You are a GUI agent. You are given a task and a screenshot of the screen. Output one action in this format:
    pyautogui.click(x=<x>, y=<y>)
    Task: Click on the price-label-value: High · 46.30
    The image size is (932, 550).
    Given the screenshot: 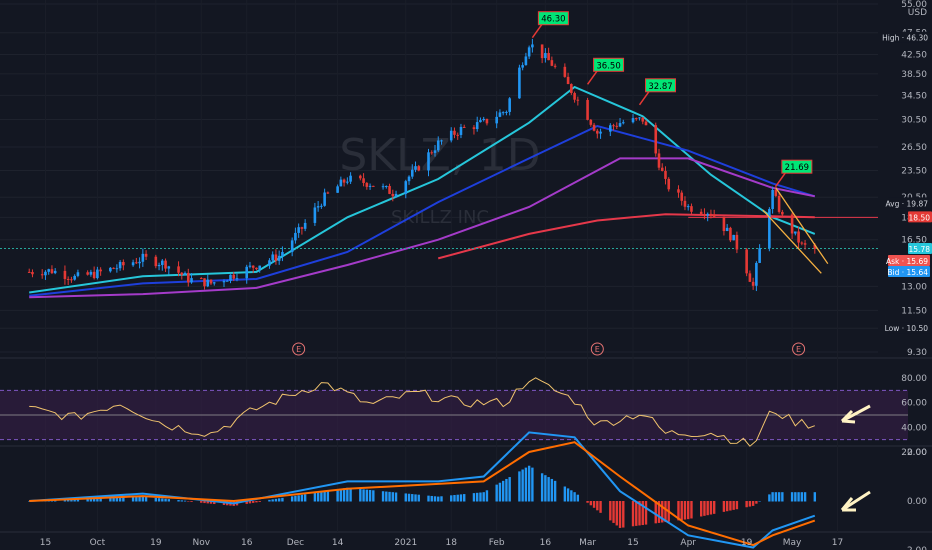 What is the action you would take?
    pyautogui.click(x=905, y=38)
    